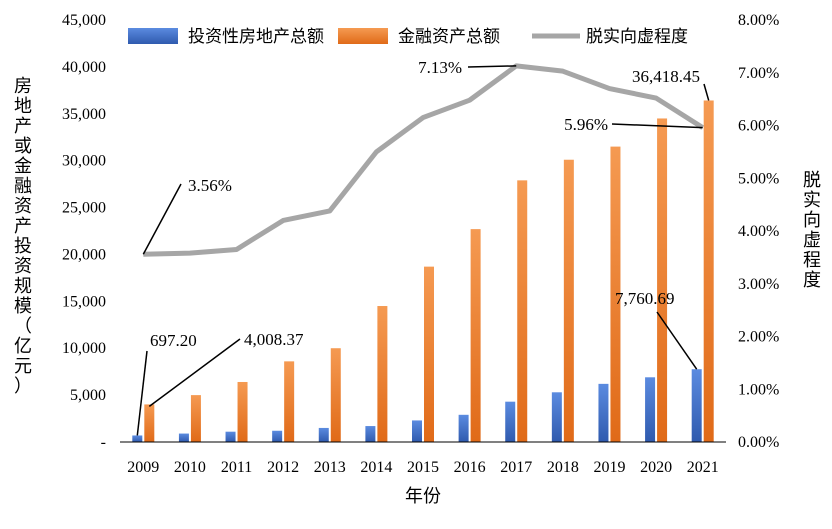  What do you see at coordinates (84, 20) in the screenshot?
I see `y-left-tick-label: 45,000` at bounding box center [84, 20].